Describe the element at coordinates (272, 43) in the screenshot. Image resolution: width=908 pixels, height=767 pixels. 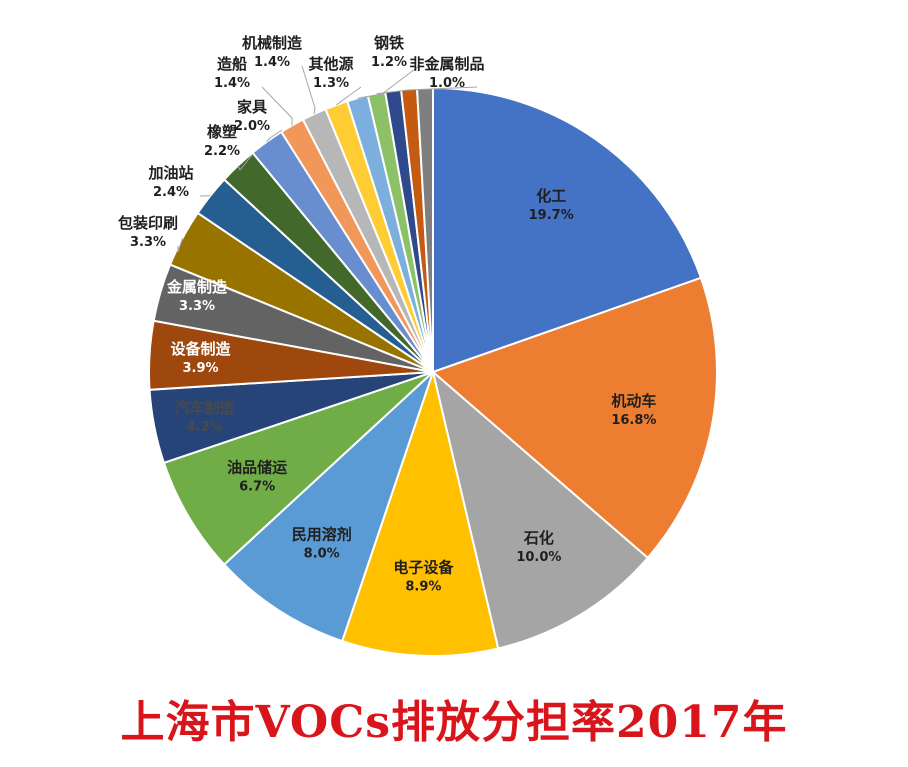
I see `slice-label-14: 机械制造` at that location.